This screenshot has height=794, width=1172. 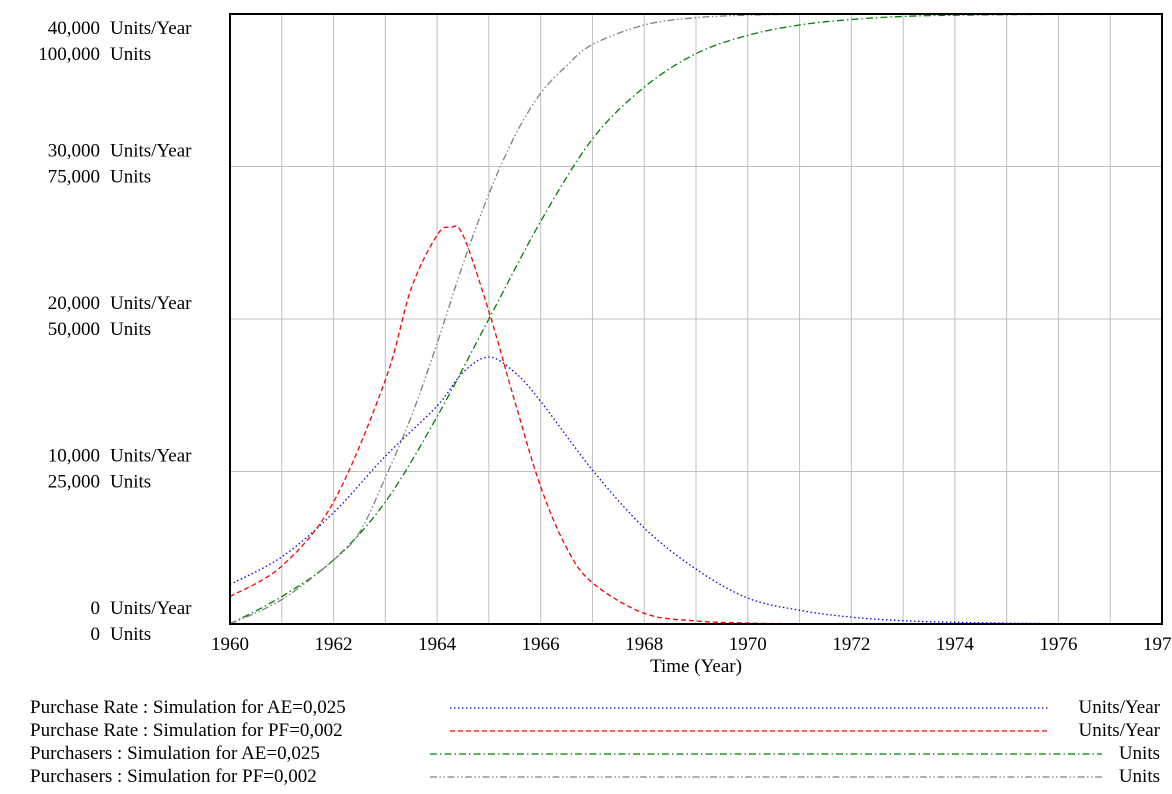 I want to click on legend-series-name: Purchasers : Simulation for PF=0,002, so click(x=173, y=776).